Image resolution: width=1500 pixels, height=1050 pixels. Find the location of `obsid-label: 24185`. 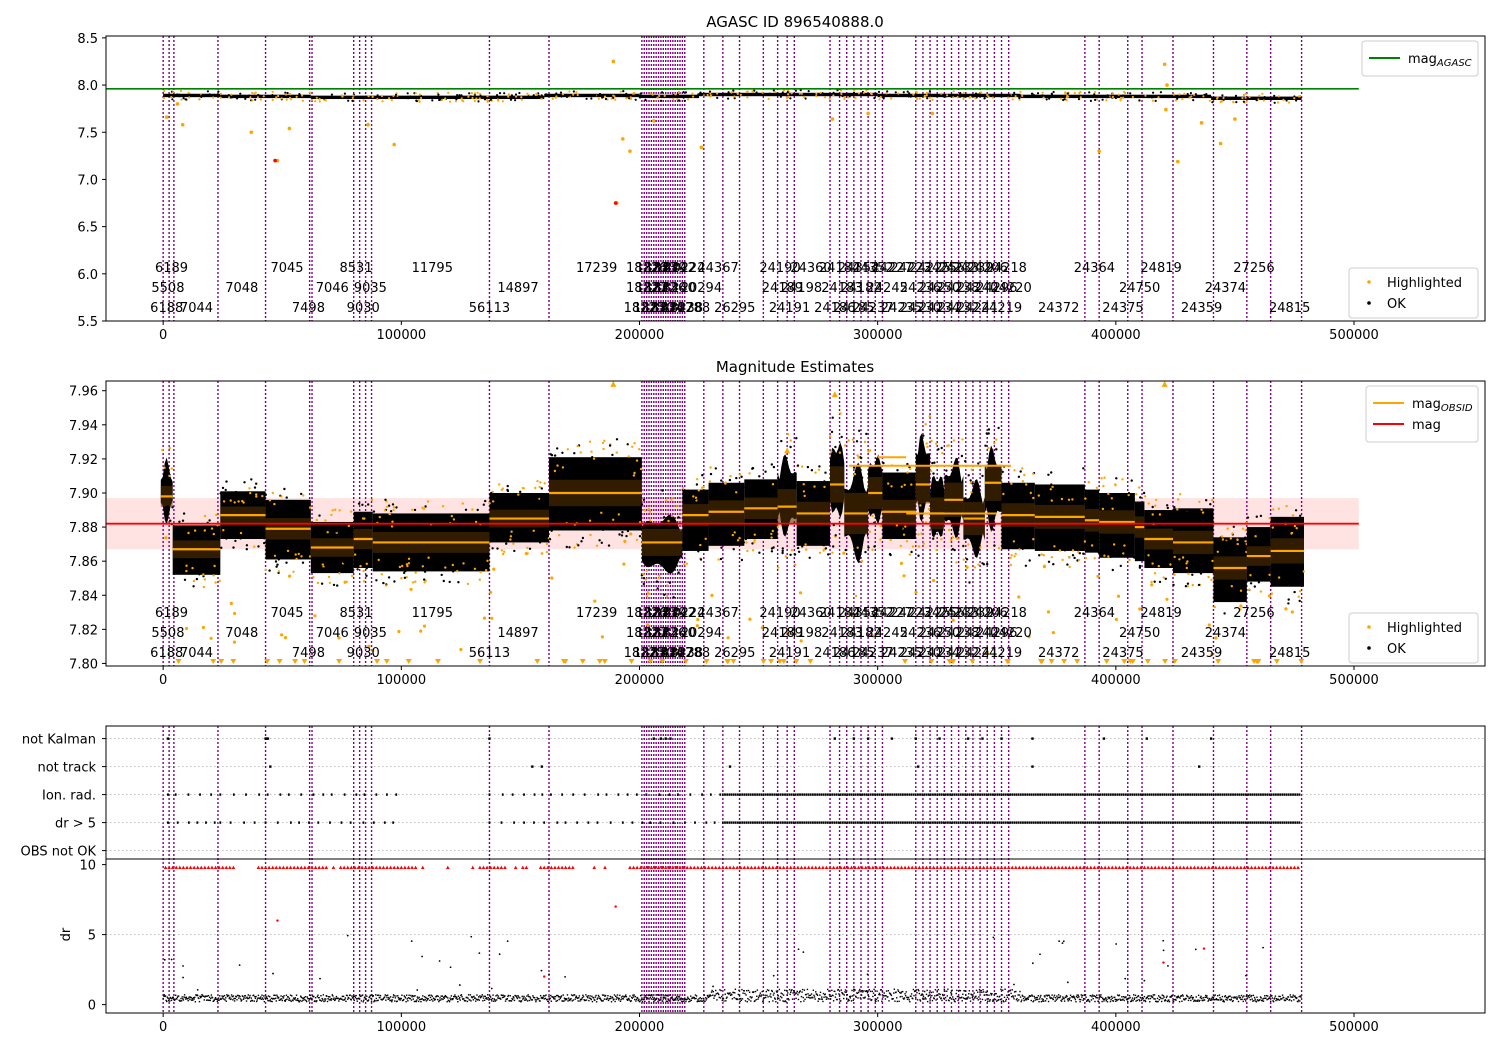

obsid-label: 24185 is located at coordinates (853, 653).